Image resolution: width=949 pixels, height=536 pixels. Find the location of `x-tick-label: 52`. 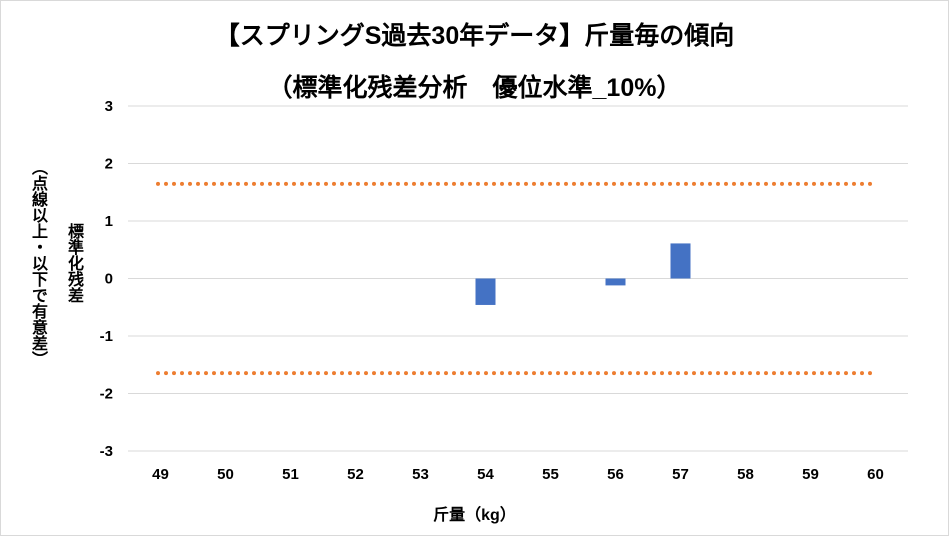

x-tick-label: 52 is located at coordinates (355, 474).